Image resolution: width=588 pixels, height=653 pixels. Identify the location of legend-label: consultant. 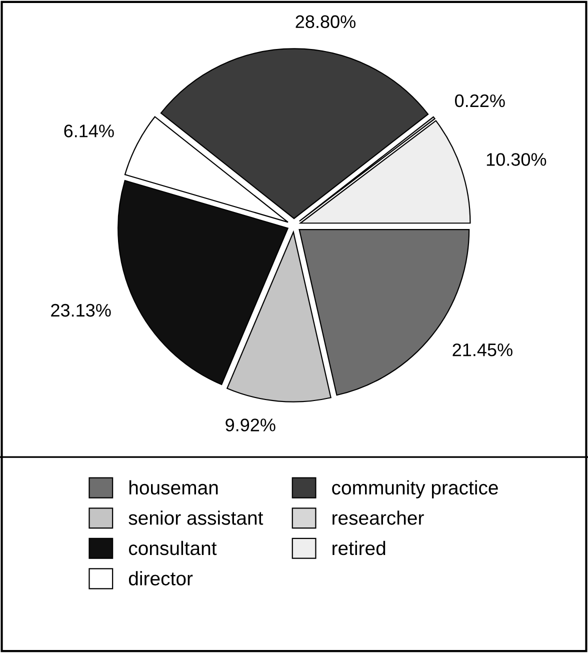
(172, 548).